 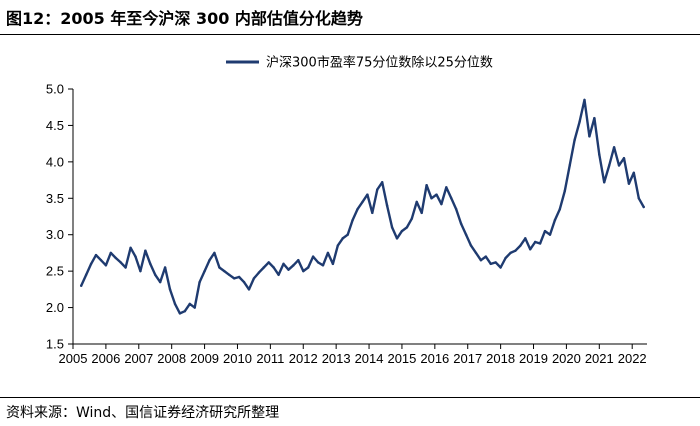 I want to click on x-tick-label: 2008, so click(x=171, y=358).